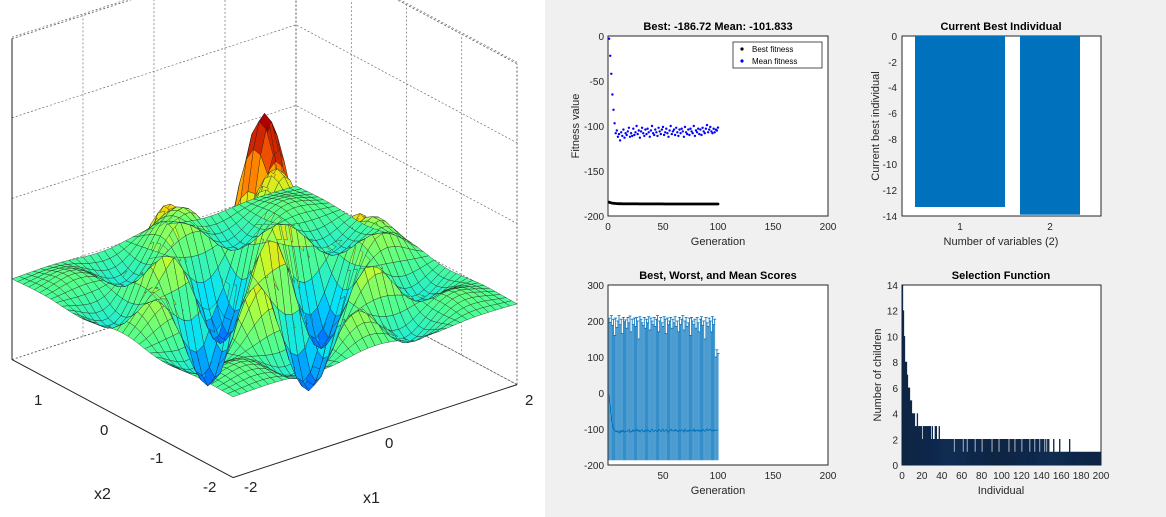 This screenshot has width=1166, height=517. I want to click on x2-tick-0: 0, so click(104, 430).